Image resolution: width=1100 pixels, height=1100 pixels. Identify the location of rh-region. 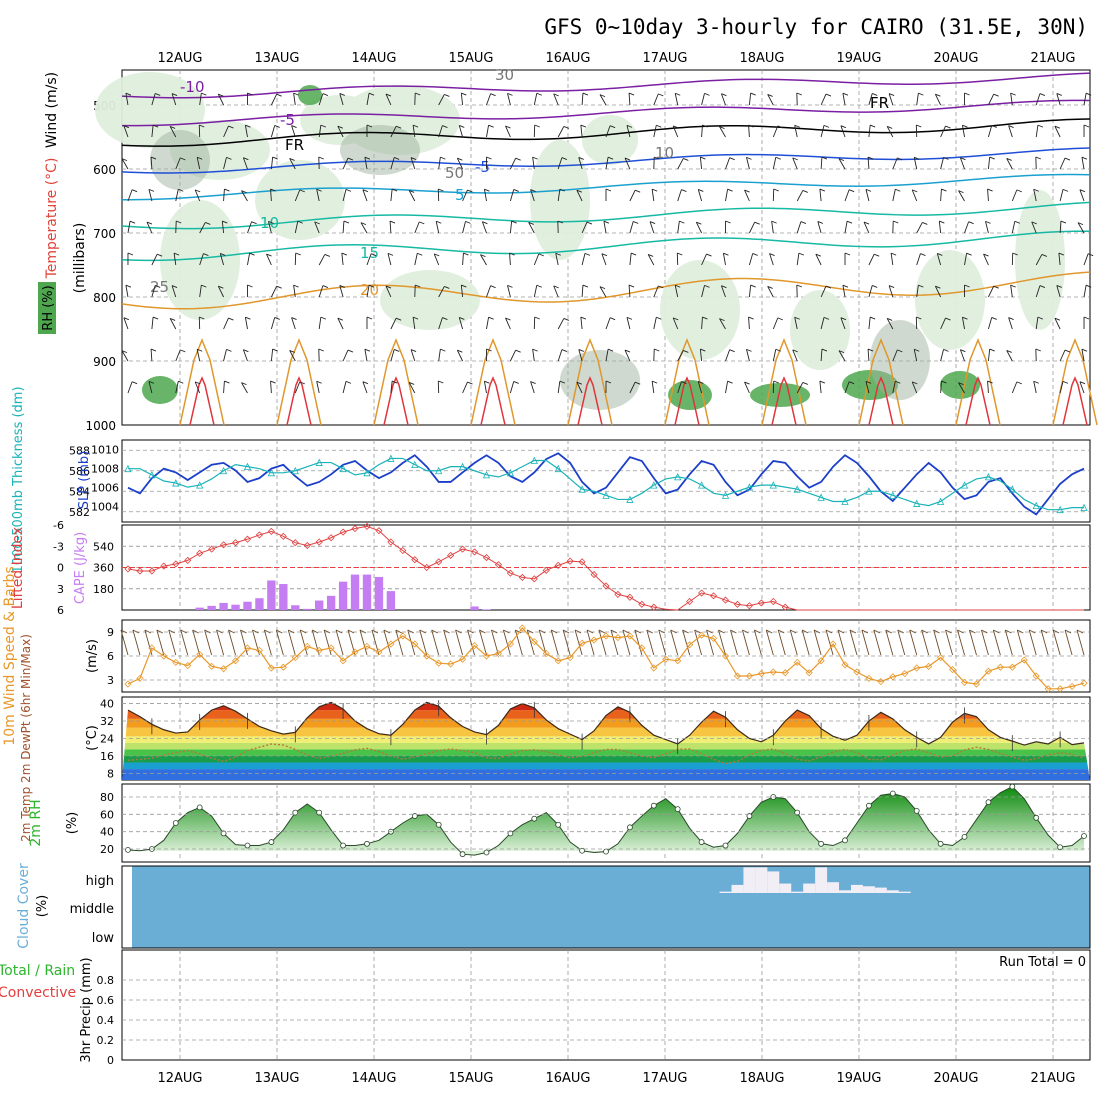
(560, 200).